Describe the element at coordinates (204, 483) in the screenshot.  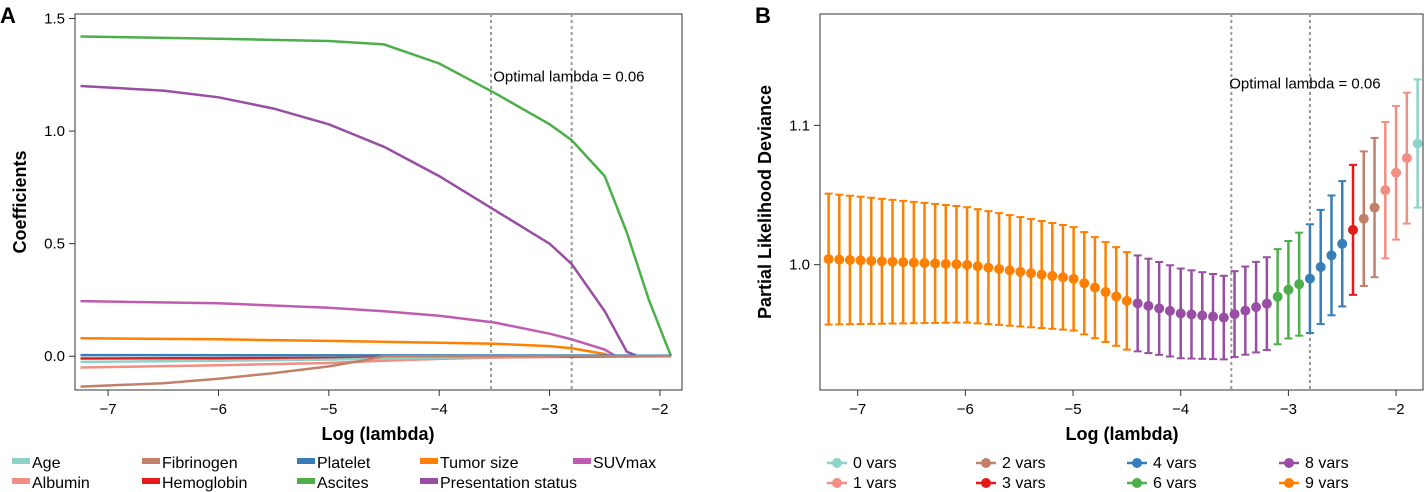
I see `legend-label: Hemoglobin` at that location.